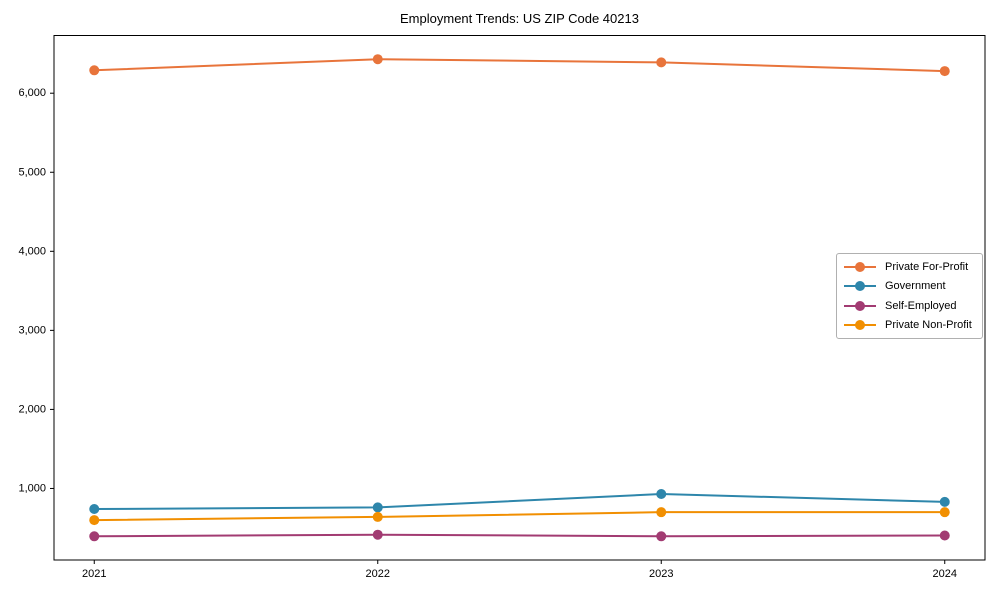 This screenshot has width=1000, height=600. What do you see at coordinates (377, 516) in the screenshot?
I see `data-point-private-non-profit-2022` at bounding box center [377, 516].